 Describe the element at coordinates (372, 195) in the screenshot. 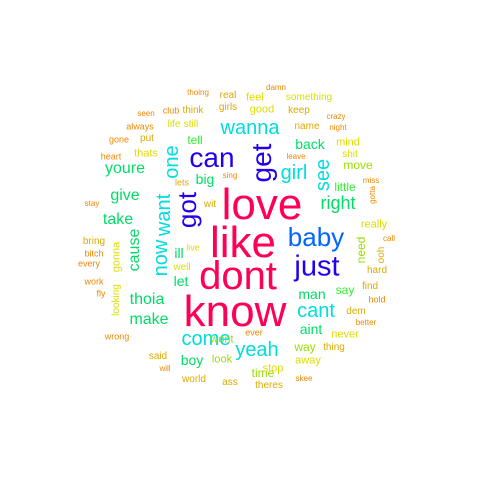

I see `cloud-word-gotta: gotta` at that location.